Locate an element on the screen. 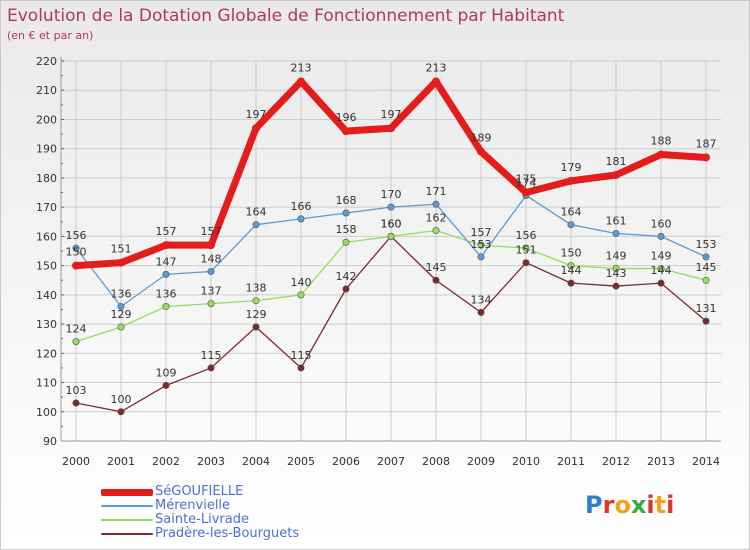 The width and height of the screenshot is (750, 550). data-label: 153 is located at coordinates (706, 244).